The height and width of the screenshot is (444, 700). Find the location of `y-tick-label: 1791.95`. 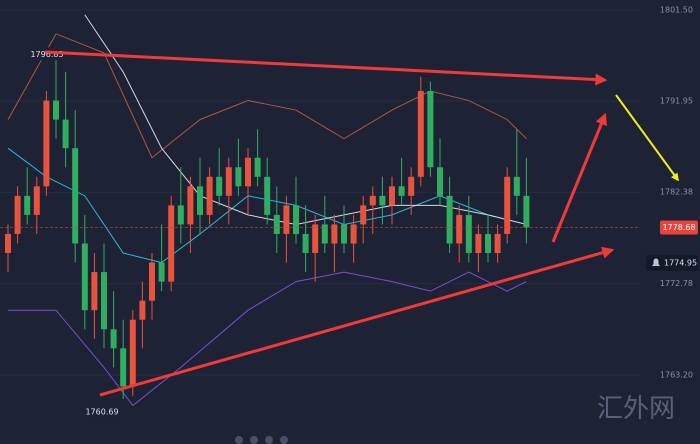

y-tick-label: 1791.95 is located at coordinates (676, 101).